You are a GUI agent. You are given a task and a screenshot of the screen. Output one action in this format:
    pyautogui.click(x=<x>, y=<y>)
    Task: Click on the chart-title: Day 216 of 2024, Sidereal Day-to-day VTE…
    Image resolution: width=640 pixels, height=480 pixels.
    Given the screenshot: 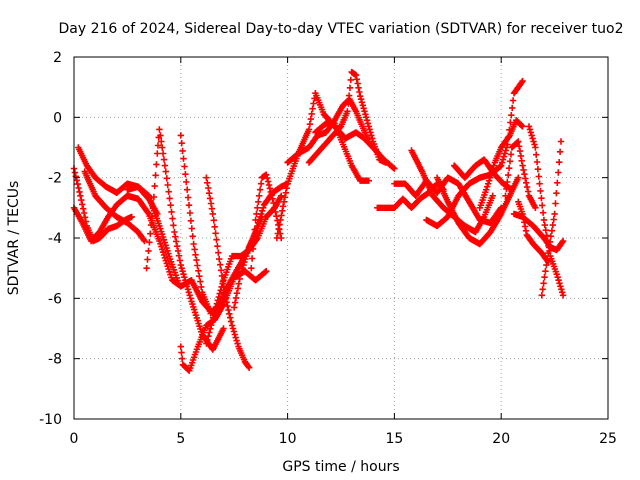 What is the action you would take?
    pyautogui.click(x=340, y=29)
    